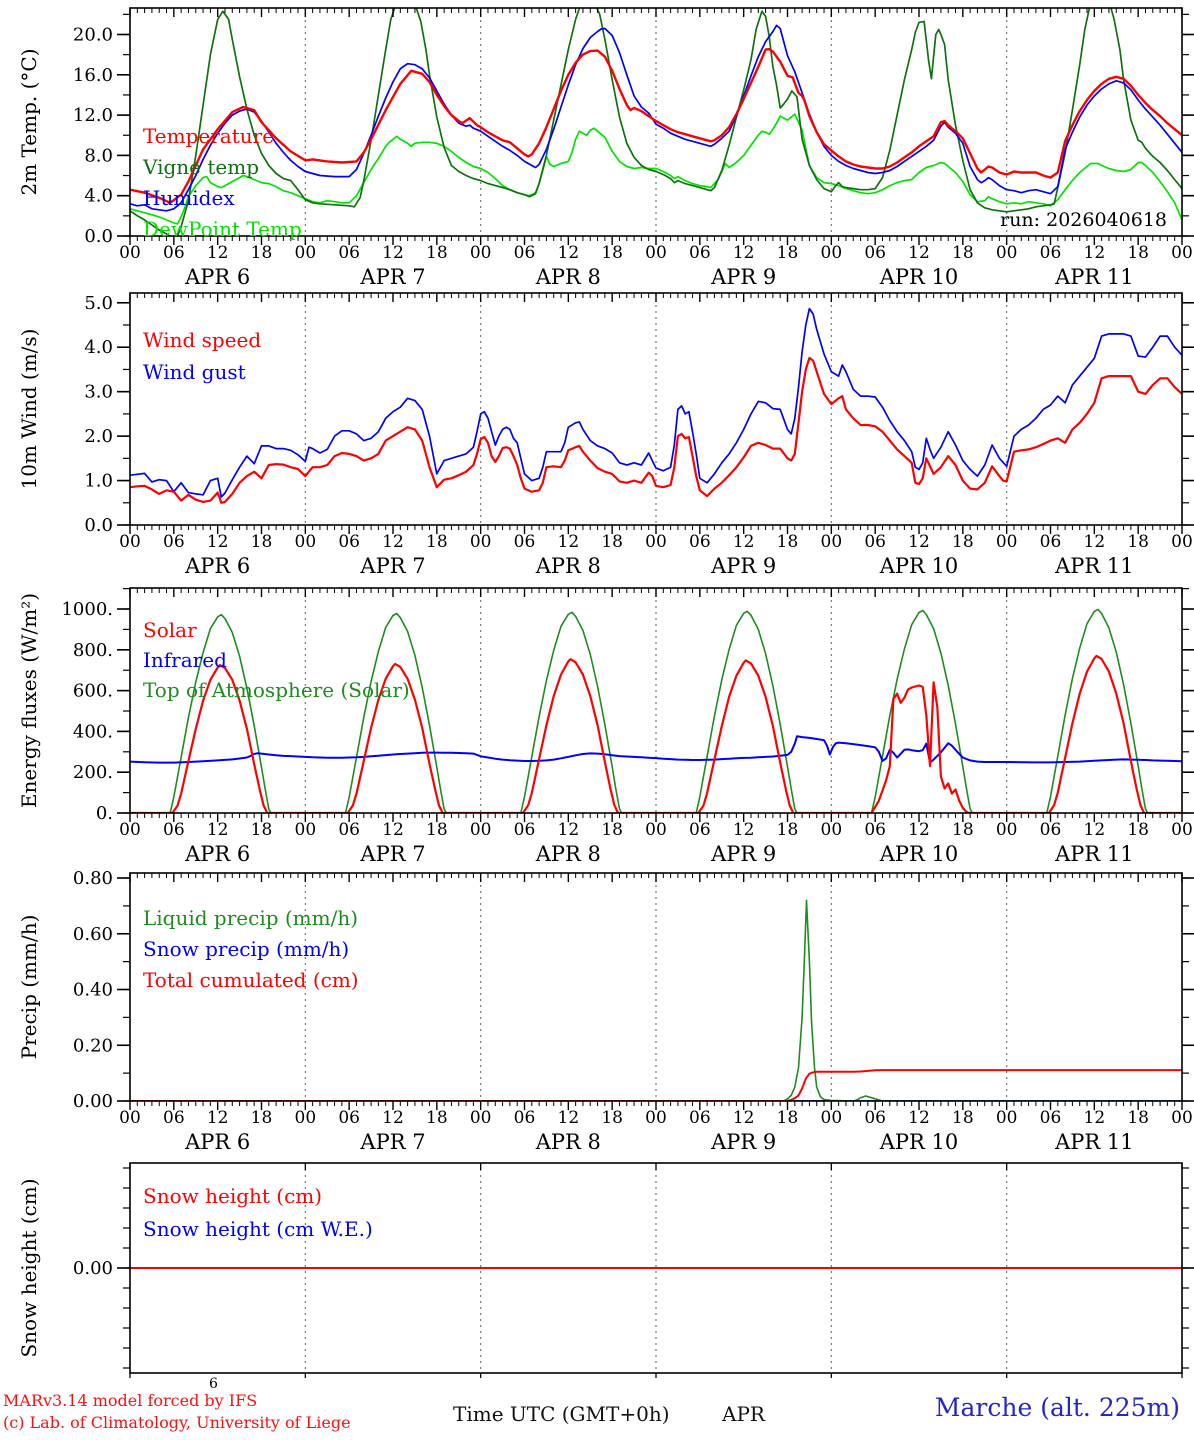 Image resolution: width=1194 pixels, height=1440 pixels. I want to click on y-axis-title: Precip (mm/h), so click(29, 987).